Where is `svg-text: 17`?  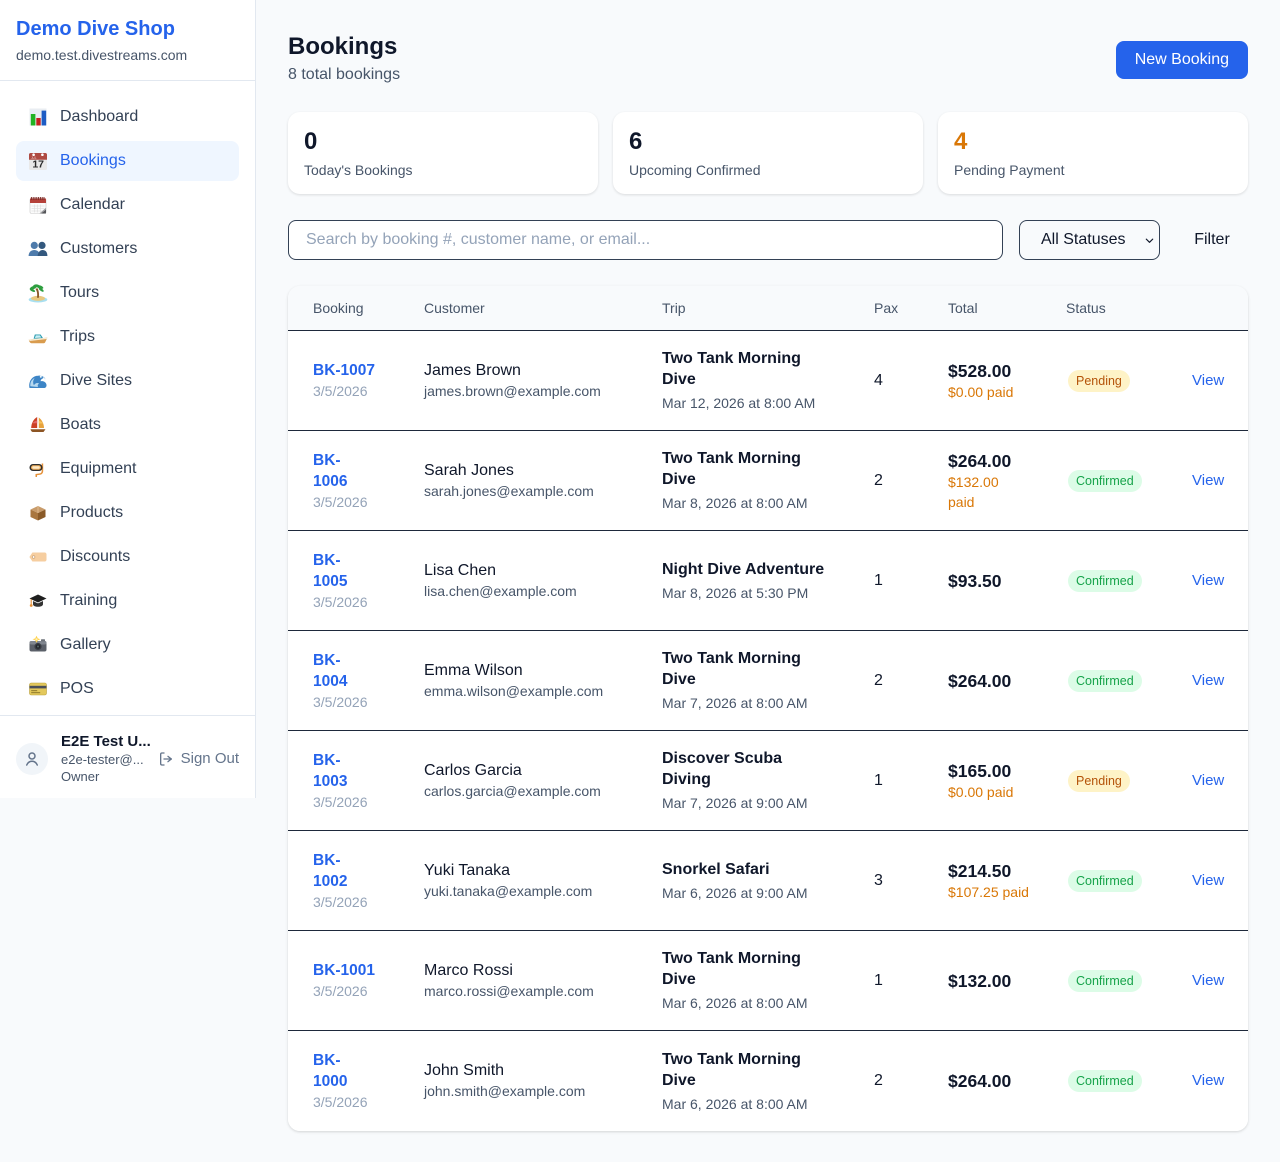 svg-text: 17 is located at coordinates (38, 165).